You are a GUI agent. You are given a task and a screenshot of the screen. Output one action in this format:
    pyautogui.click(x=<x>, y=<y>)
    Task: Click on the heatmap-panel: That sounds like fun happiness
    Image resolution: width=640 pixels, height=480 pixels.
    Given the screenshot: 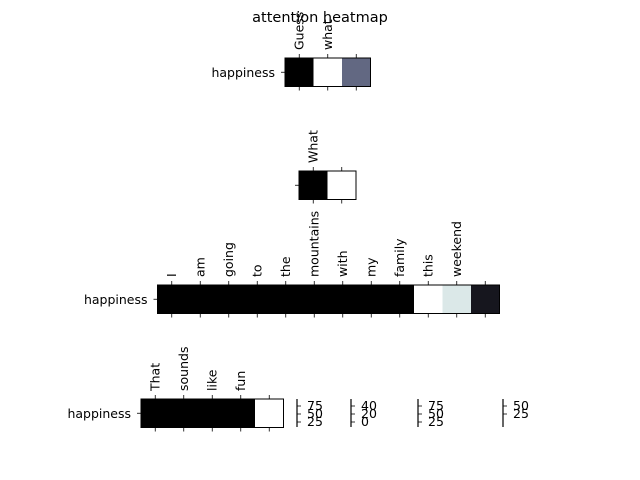 What is the action you would take?
    pyautogui.click(x=175, y=389)
    